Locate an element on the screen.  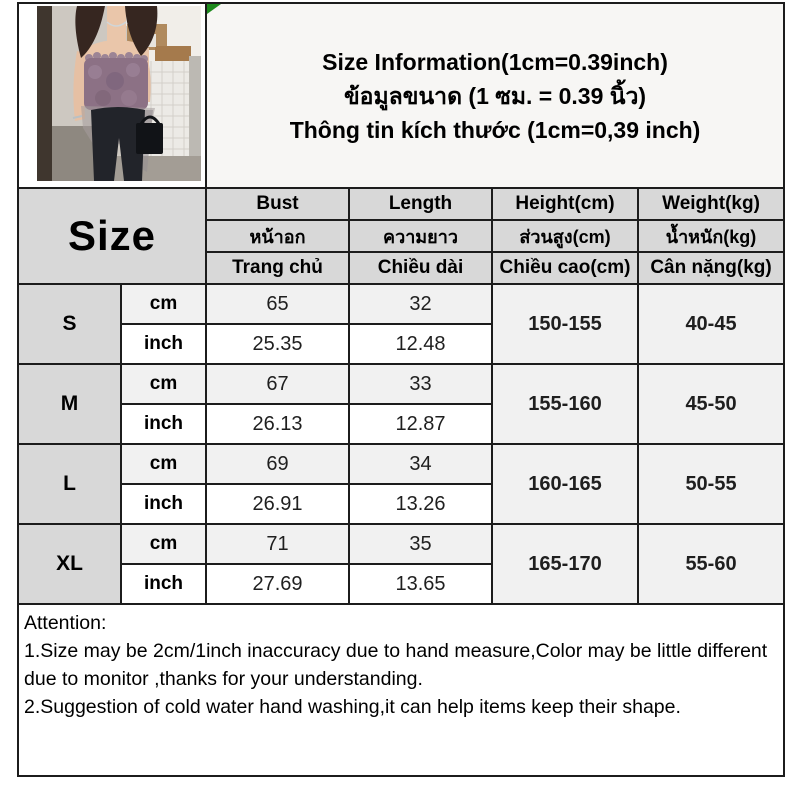
header-weight-vi: Cân nặng(kg) is located at coordinates (711, 268).